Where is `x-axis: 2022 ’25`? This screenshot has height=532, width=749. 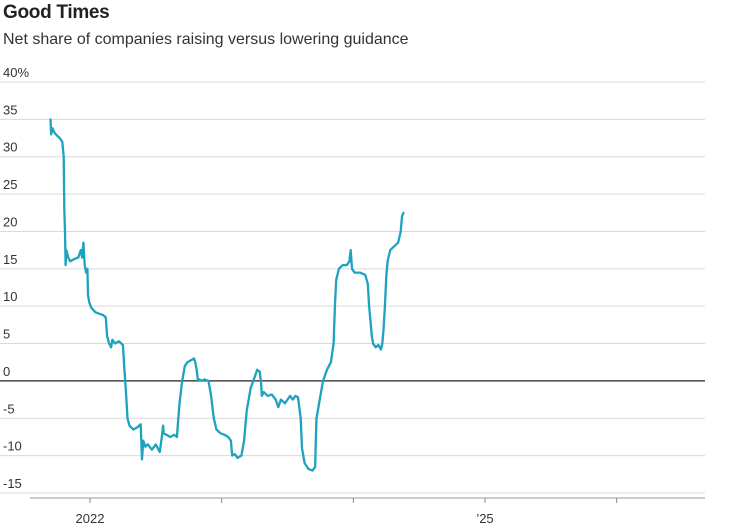
x-axis: 2022 ’25 is located at coordinates (367, 511).